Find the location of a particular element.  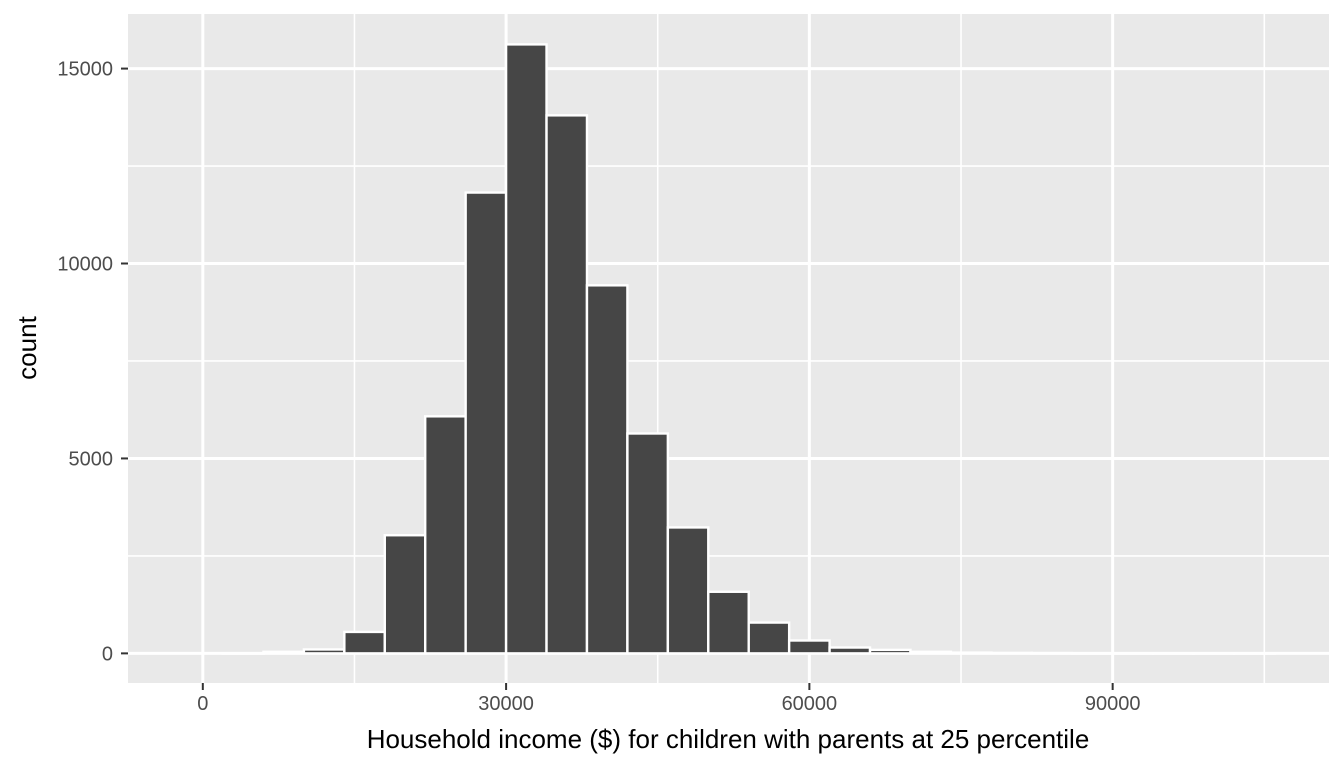

y-tick-label: 10000 is located at coordinates (85, 265).